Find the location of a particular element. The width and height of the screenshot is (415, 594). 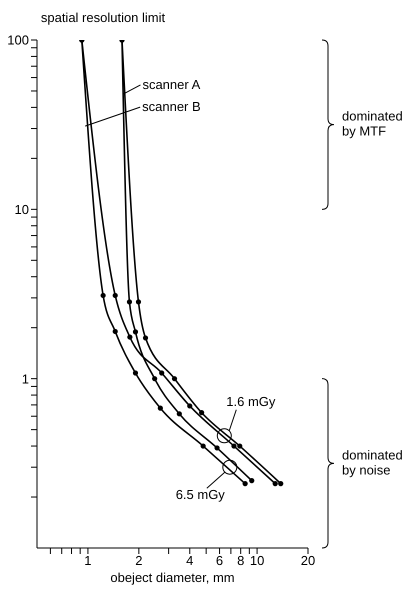

y-tick-label: 1 is located at coordinates (25, 378).